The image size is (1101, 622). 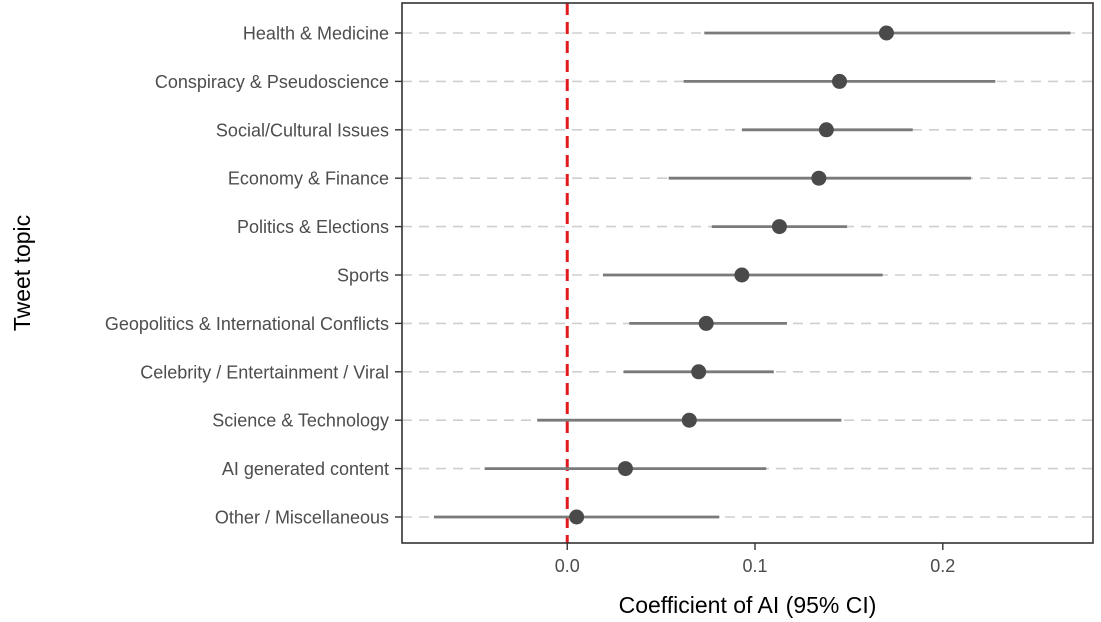 I want to click on x-tick-label: 0.1, so click(x=754, y=566).